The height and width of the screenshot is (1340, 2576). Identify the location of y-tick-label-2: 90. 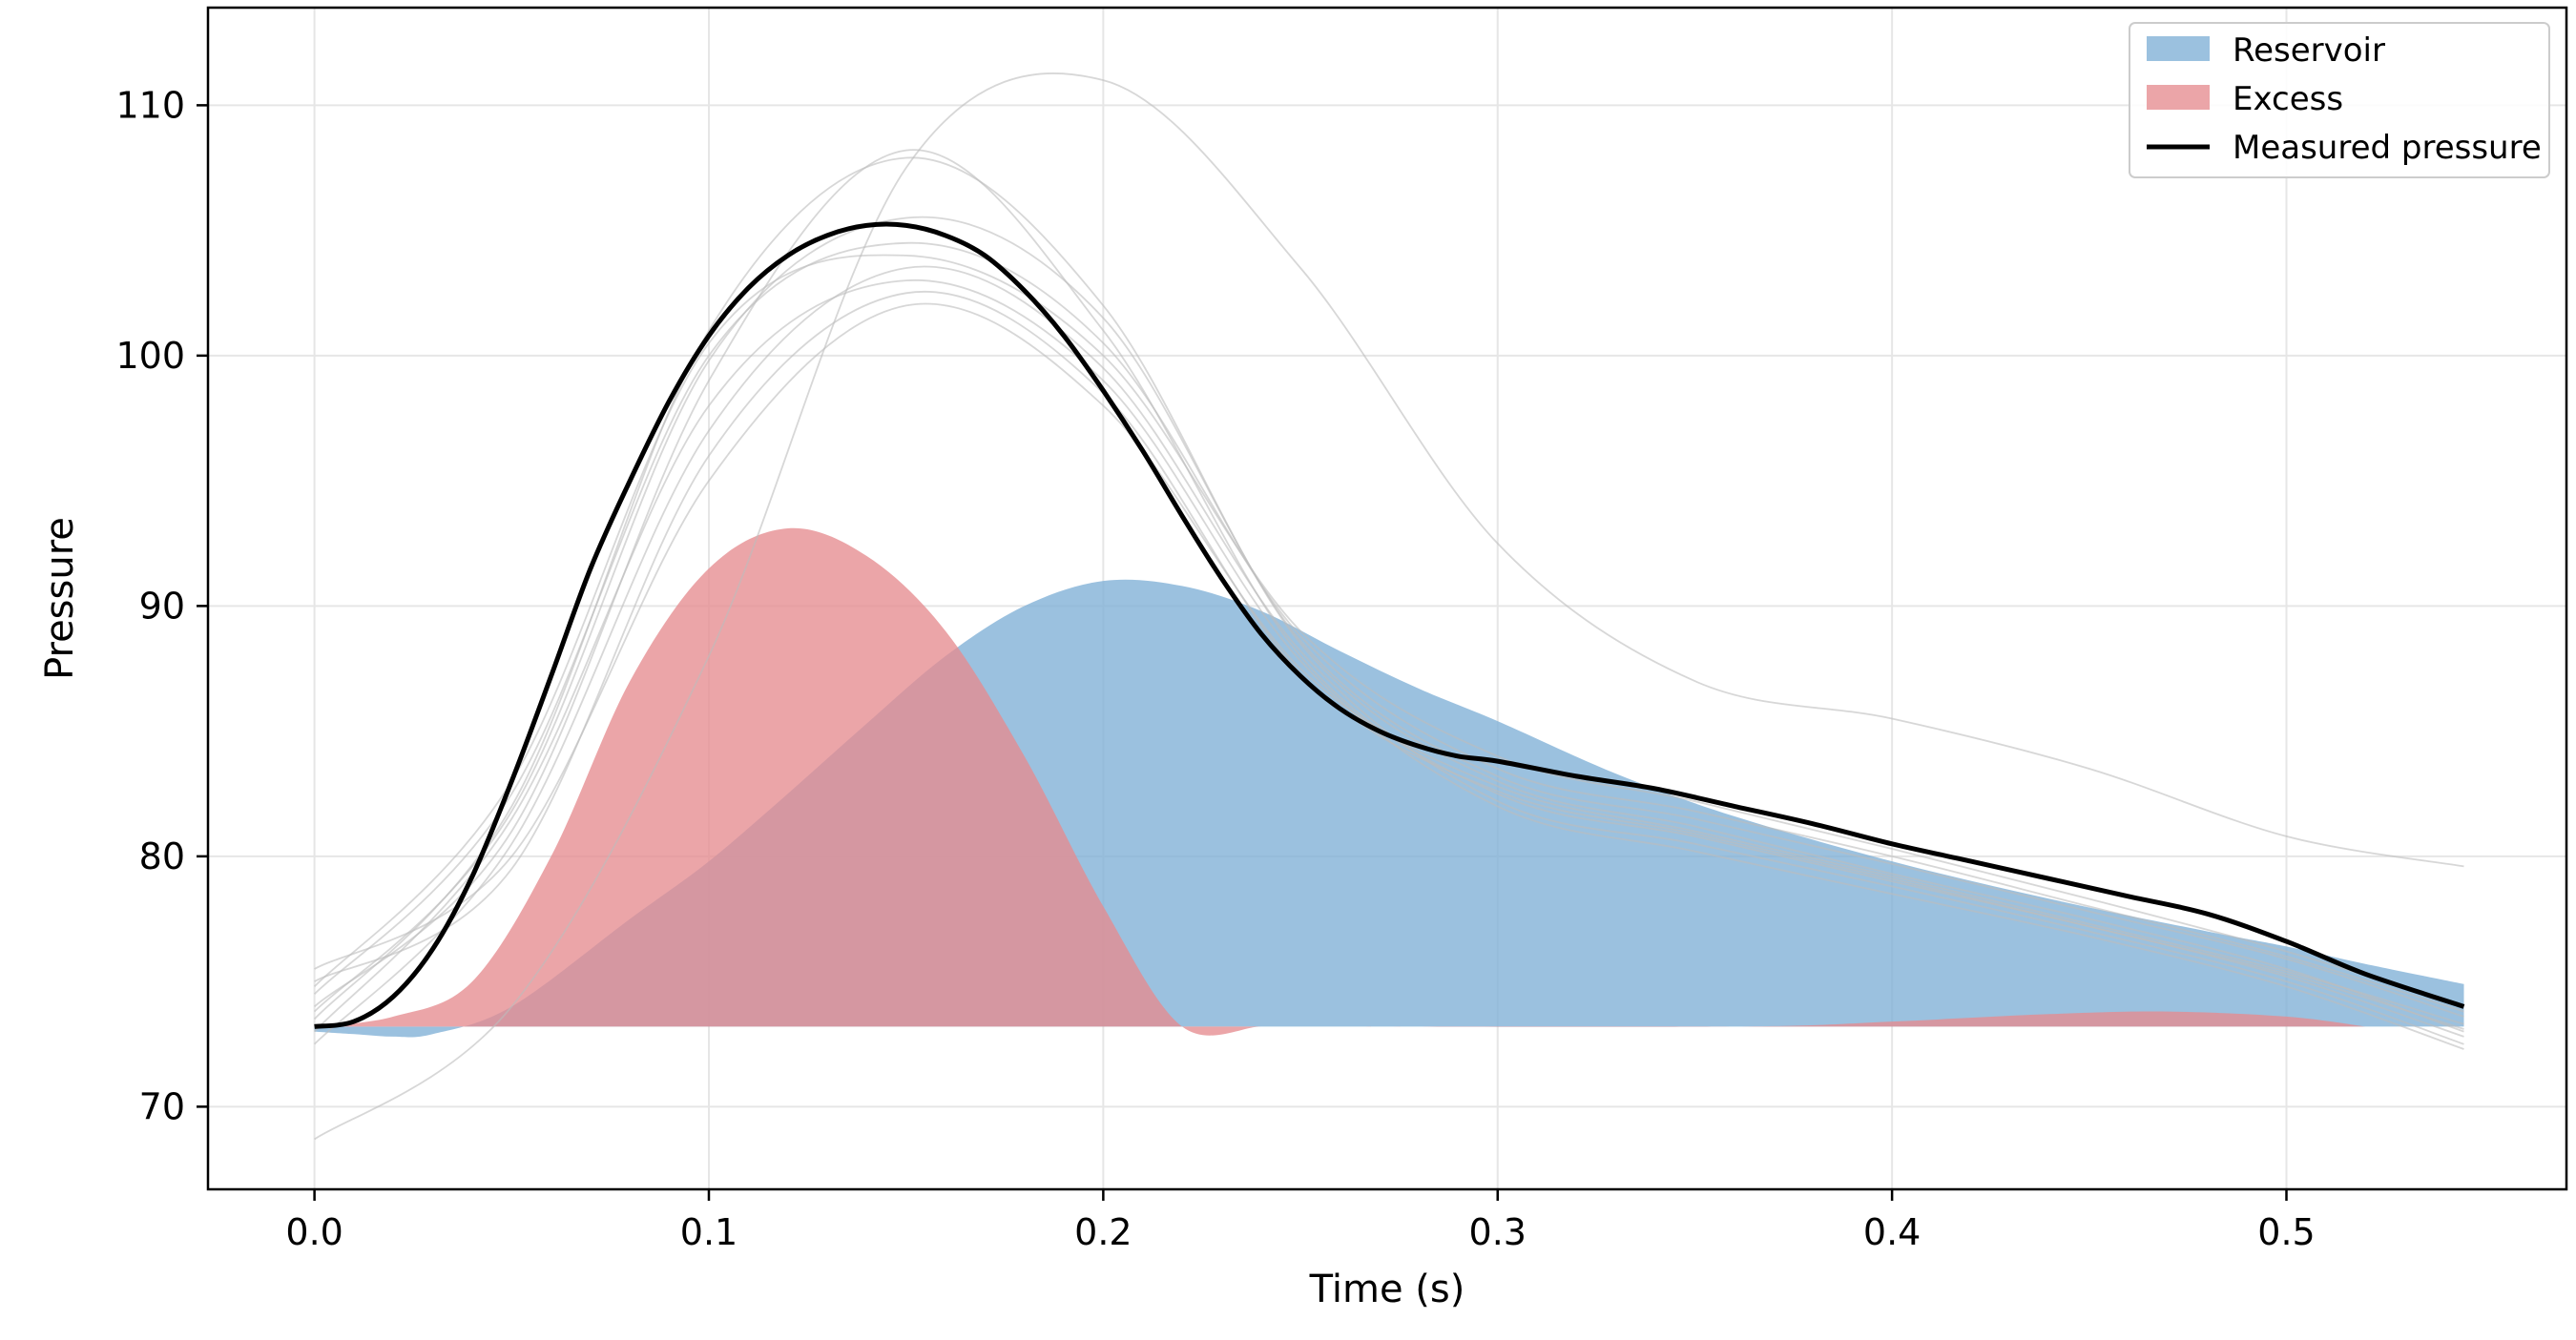
(162, 606).